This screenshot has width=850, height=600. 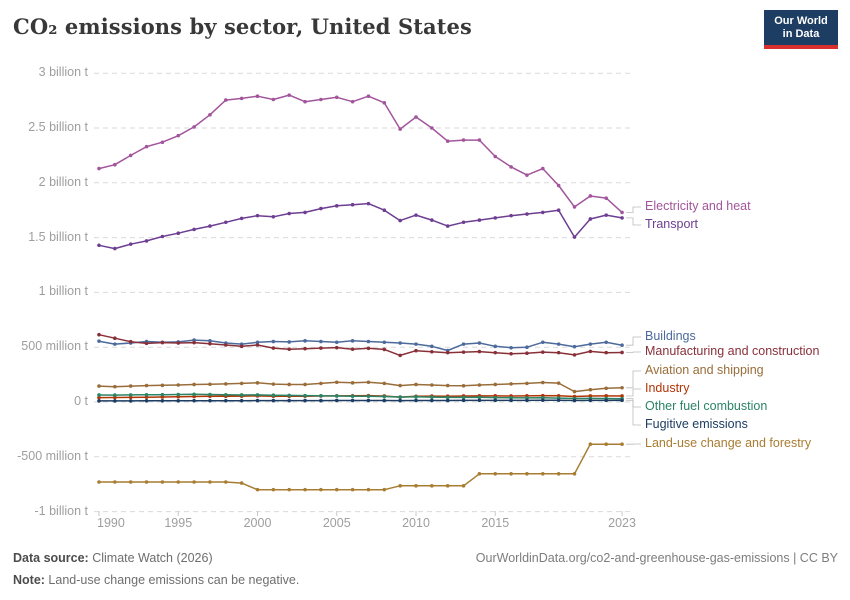 What do you see at coordinates (63, 291) in the screenshot?
I see `y-axis-label: 1 billion t` at bounding box center [63, 291].